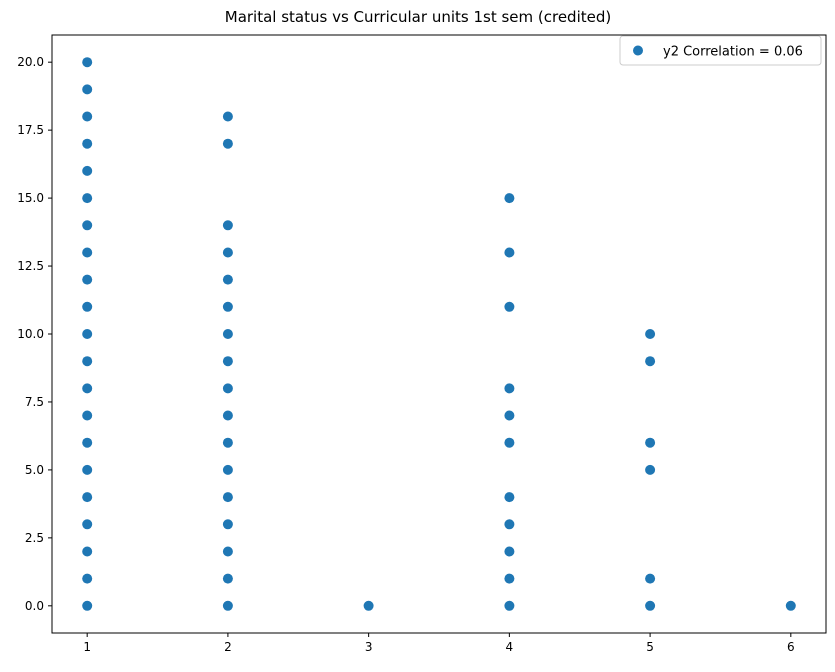  Describe the element at coordinates (34, 606) in the screenshot. I see `y-tick-label: 0.0` at that location.